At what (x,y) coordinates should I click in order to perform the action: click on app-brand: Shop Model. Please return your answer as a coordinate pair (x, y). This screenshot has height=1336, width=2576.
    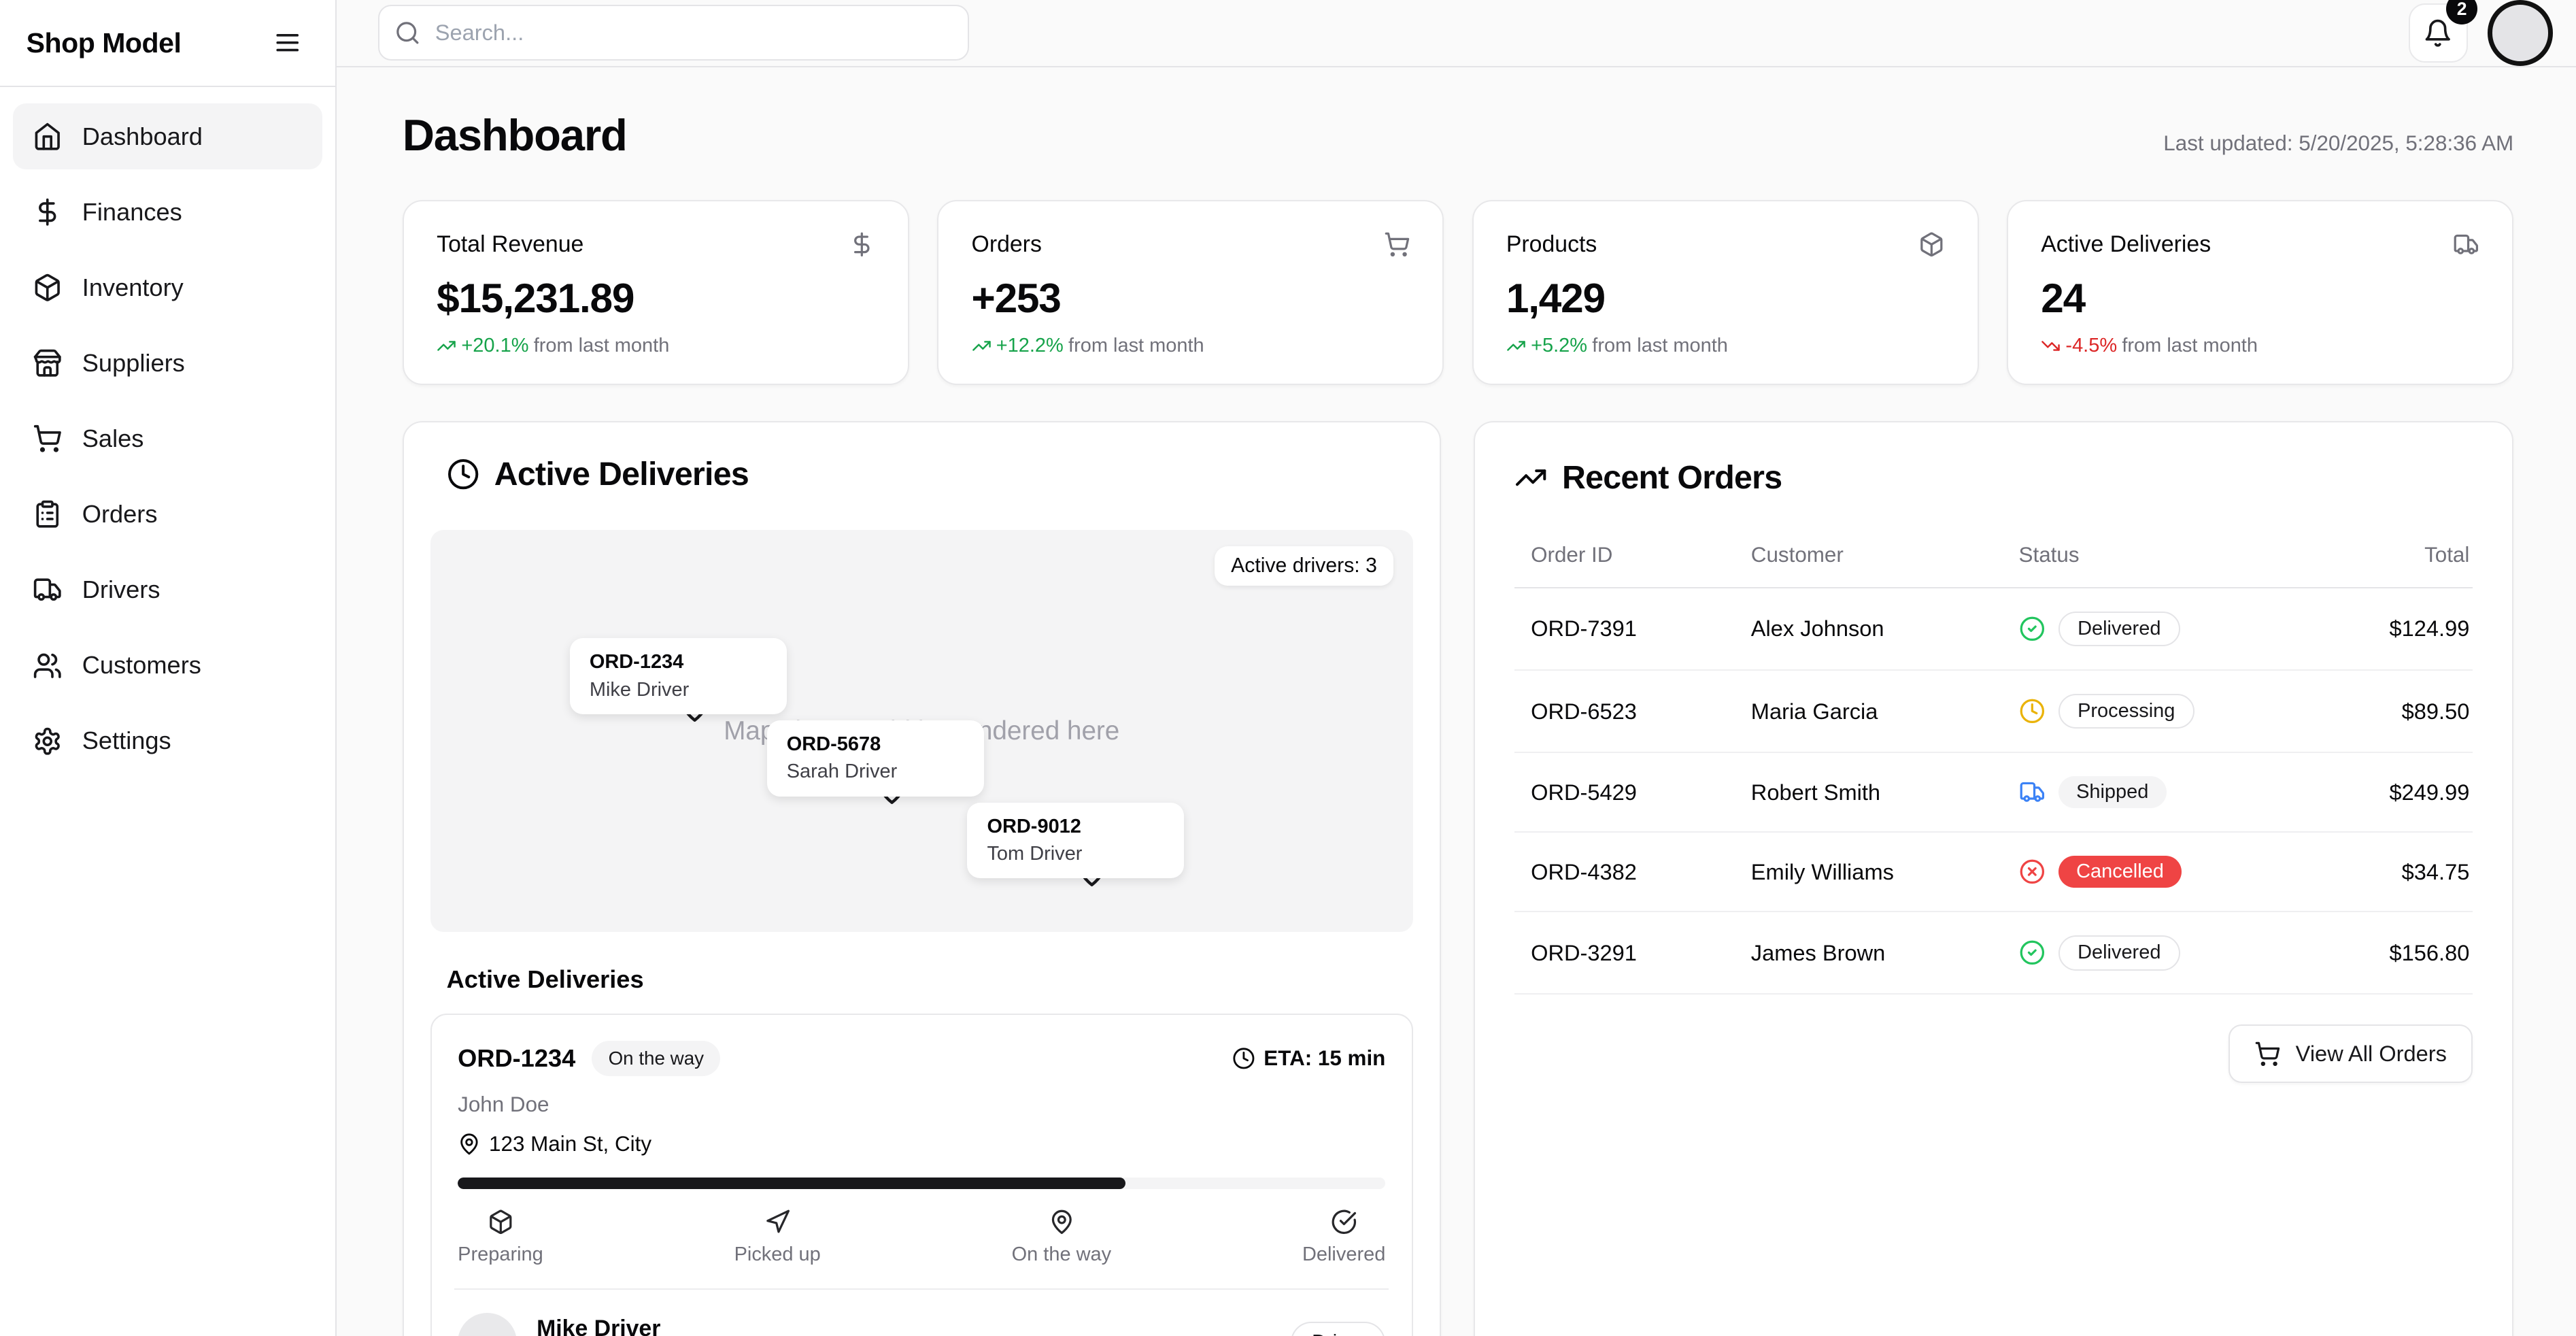
    Looking at the image, I should click on (104, 43).